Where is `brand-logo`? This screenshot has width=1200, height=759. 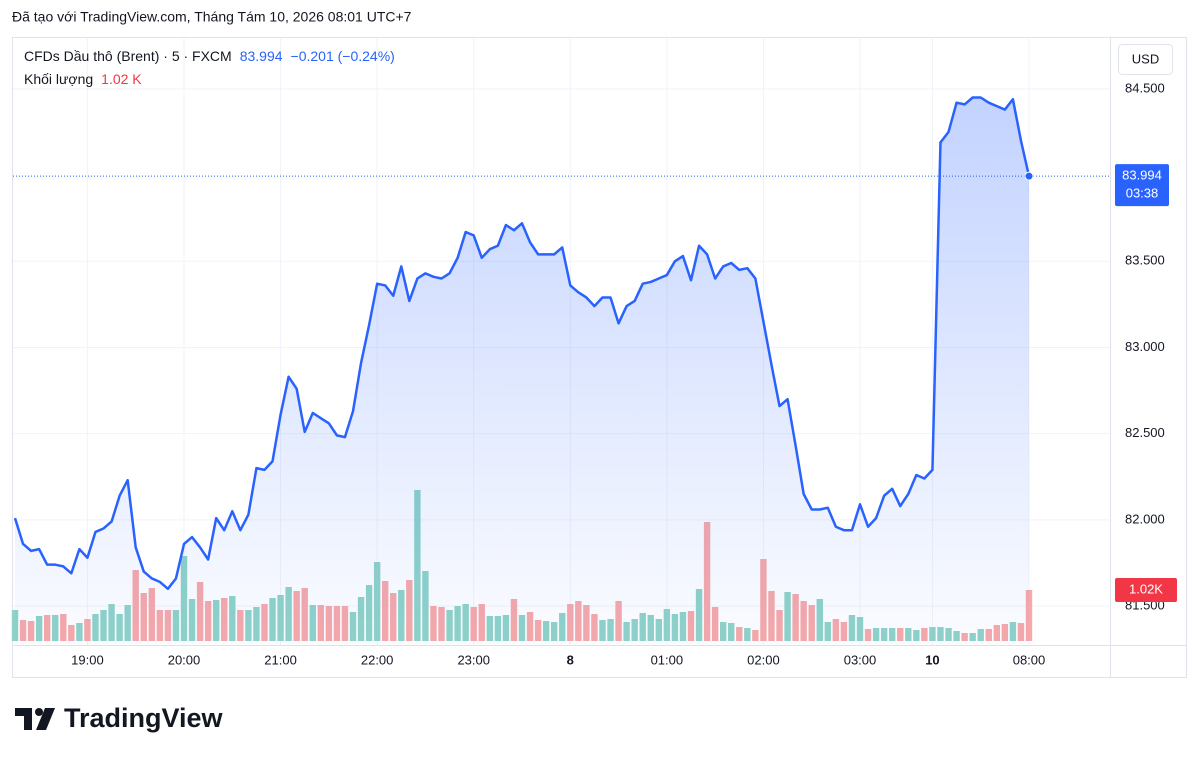 brand-logo is located at coordinates (35, 719).